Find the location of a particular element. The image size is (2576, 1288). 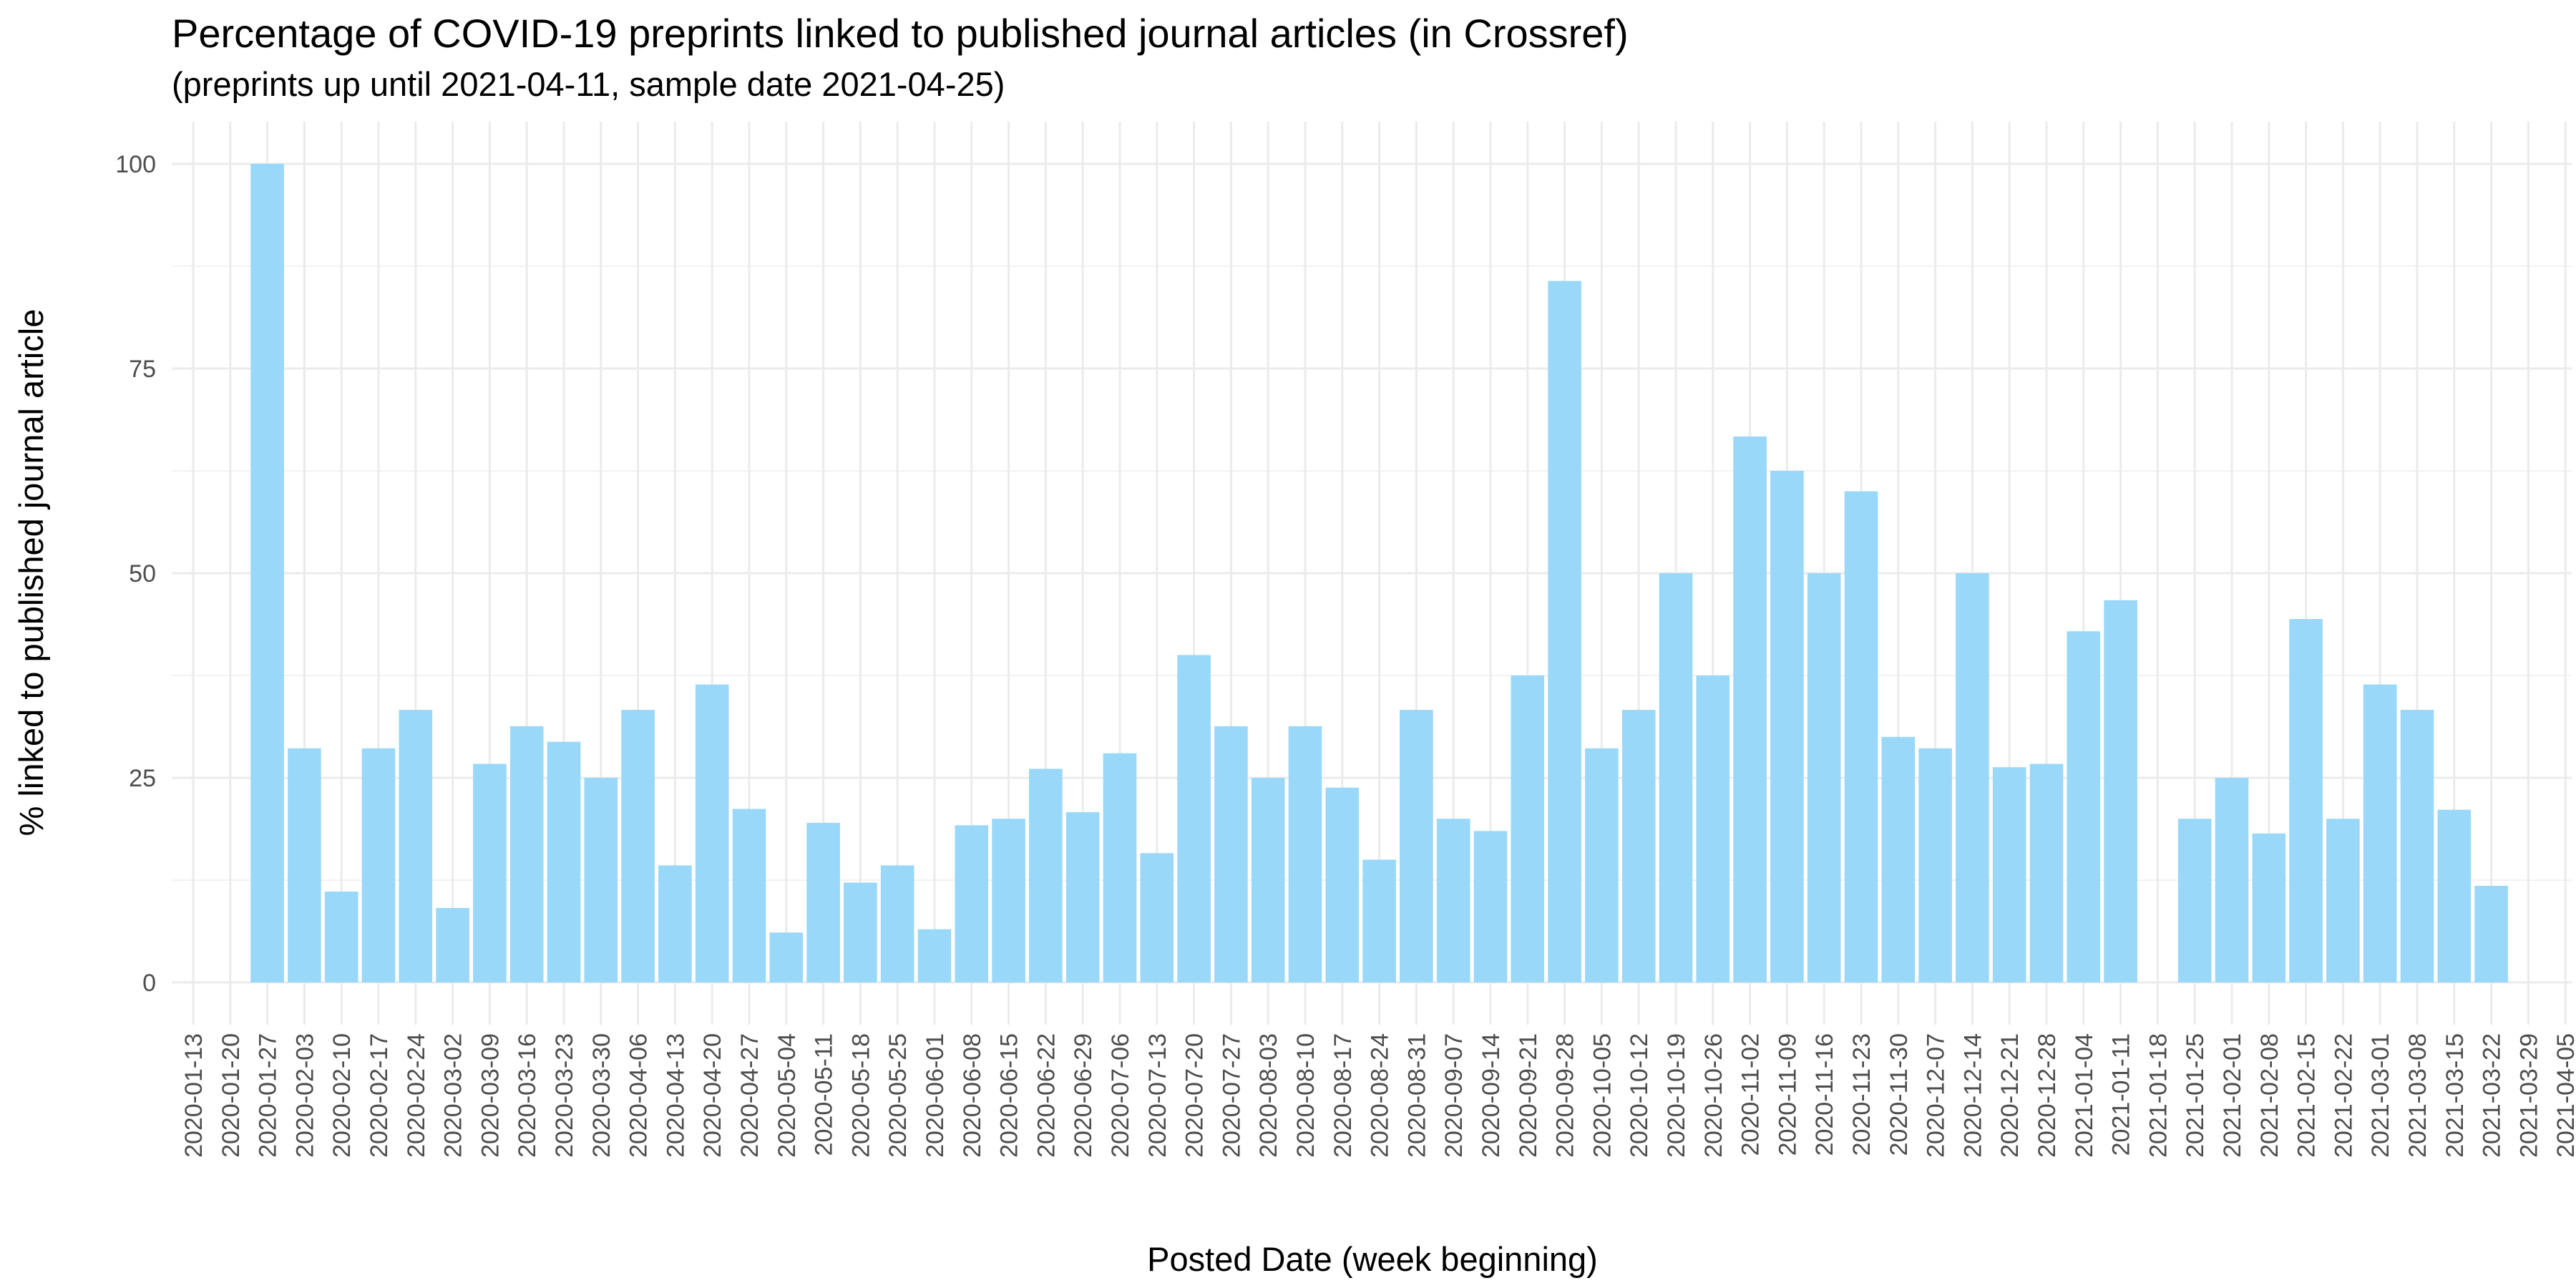

y-tick-label: 25 is located at coordinates (142, 778).